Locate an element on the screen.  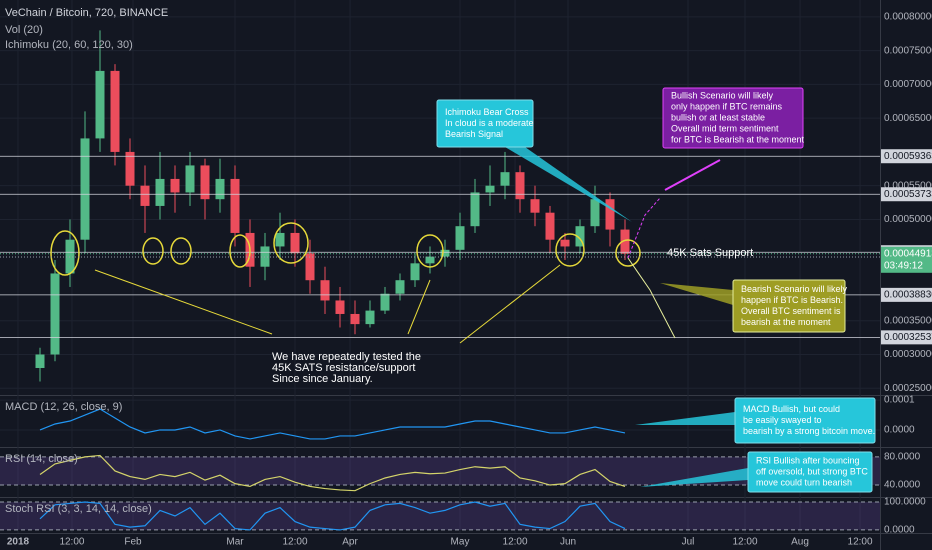
annotation-text: Bullish Scenario will likely is located at coordinates (722, 95).